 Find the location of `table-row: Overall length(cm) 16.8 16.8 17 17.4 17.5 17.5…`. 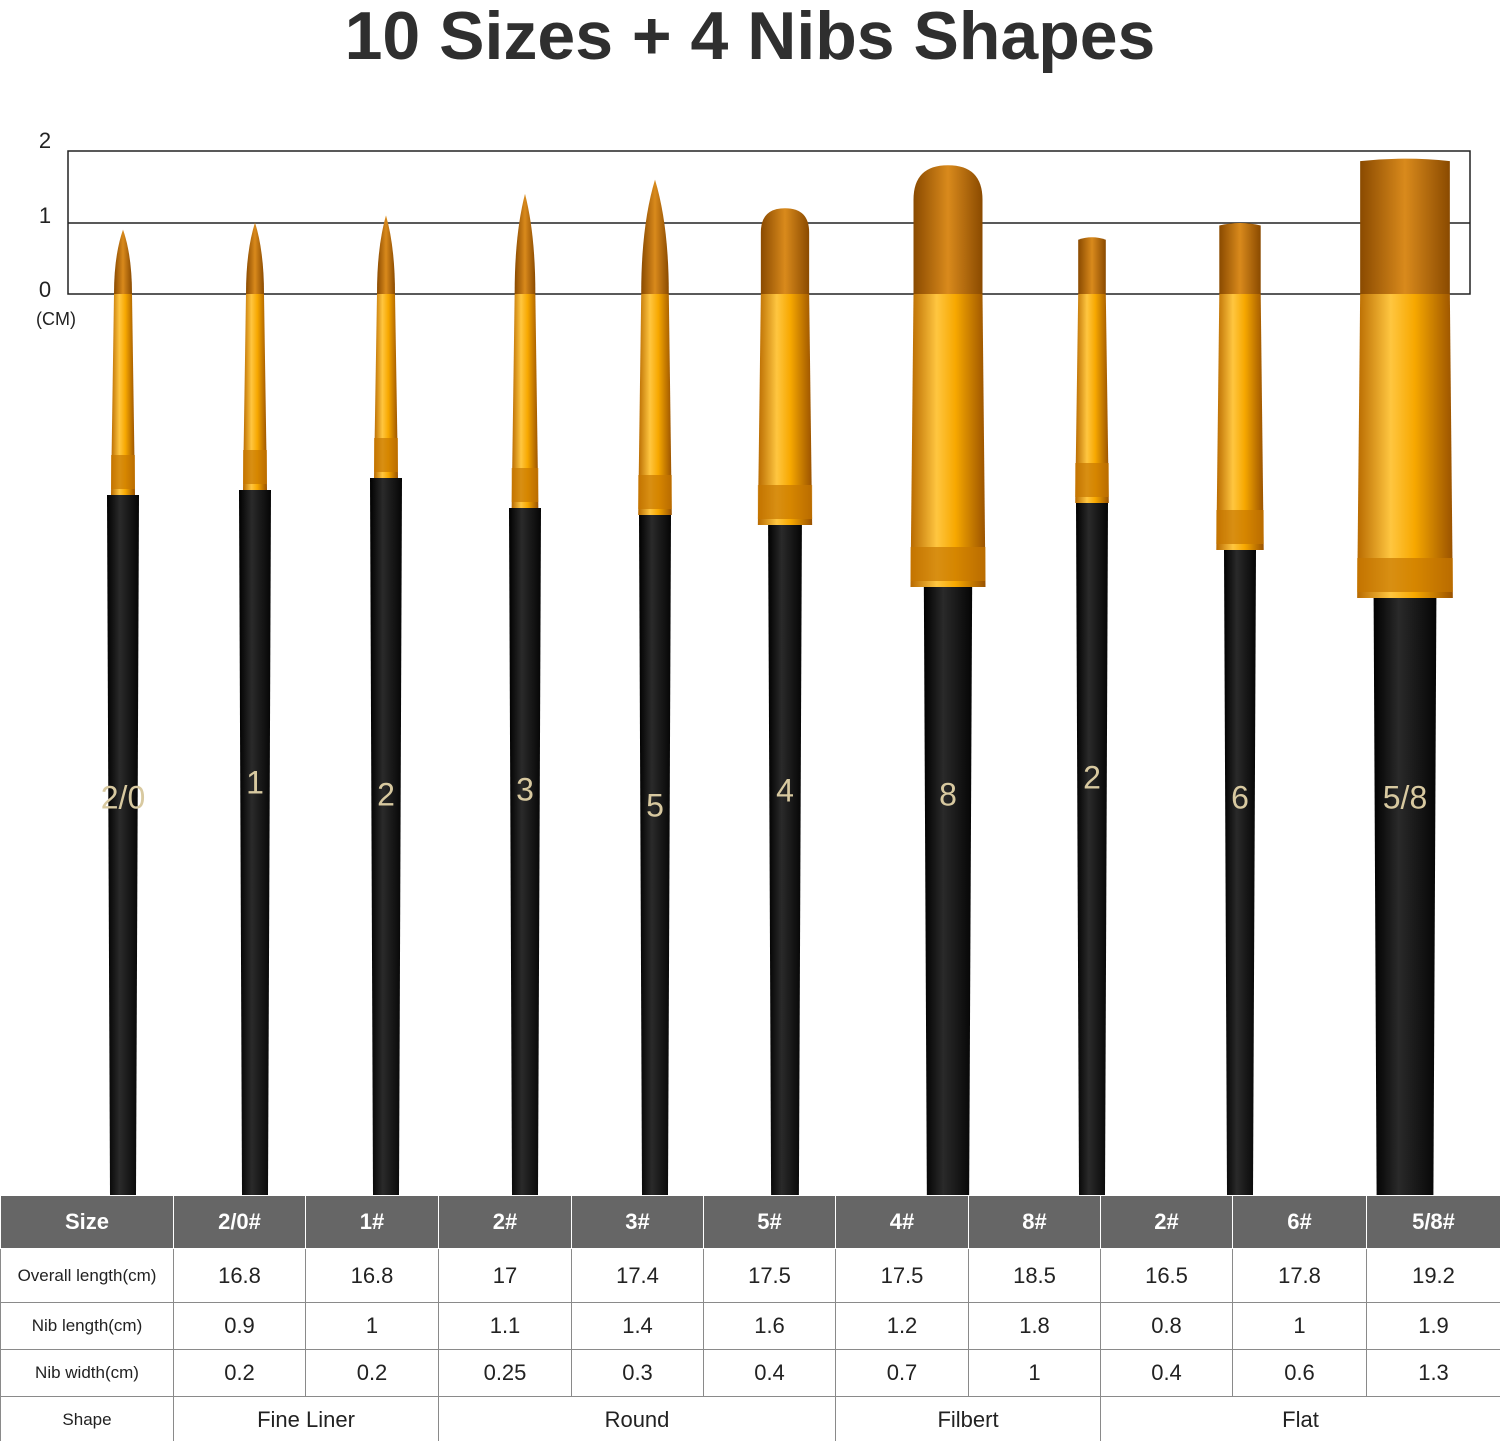

table-row: Overall length(cm) 16.8 16.8 17 17.4 17.5 17.5… is located at coordinates (750, 1275).